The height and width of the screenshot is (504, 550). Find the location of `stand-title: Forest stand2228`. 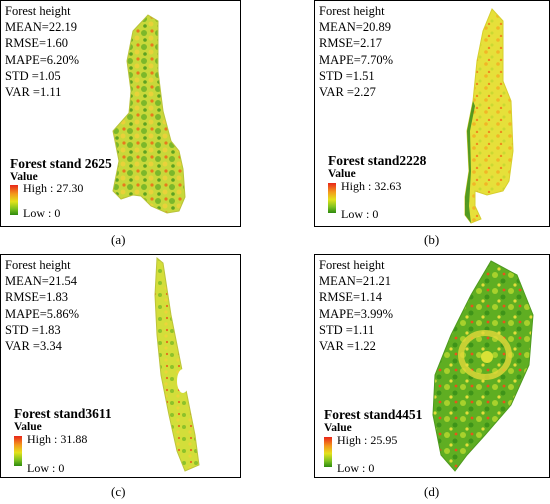

stand-title: Forest stand2228 is located at coordinates (377, 160).